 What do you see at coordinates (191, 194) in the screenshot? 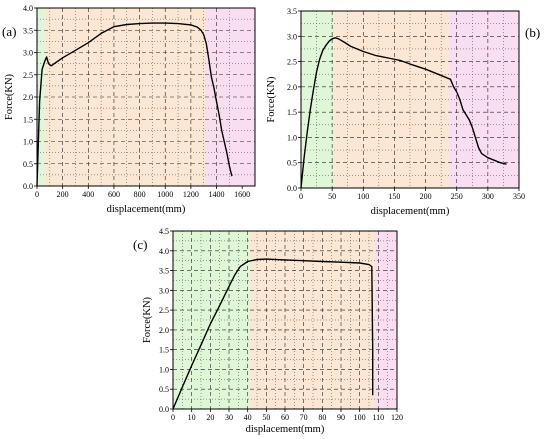
I see `x-tick-label: 1200` at bounding box center [191, 194].